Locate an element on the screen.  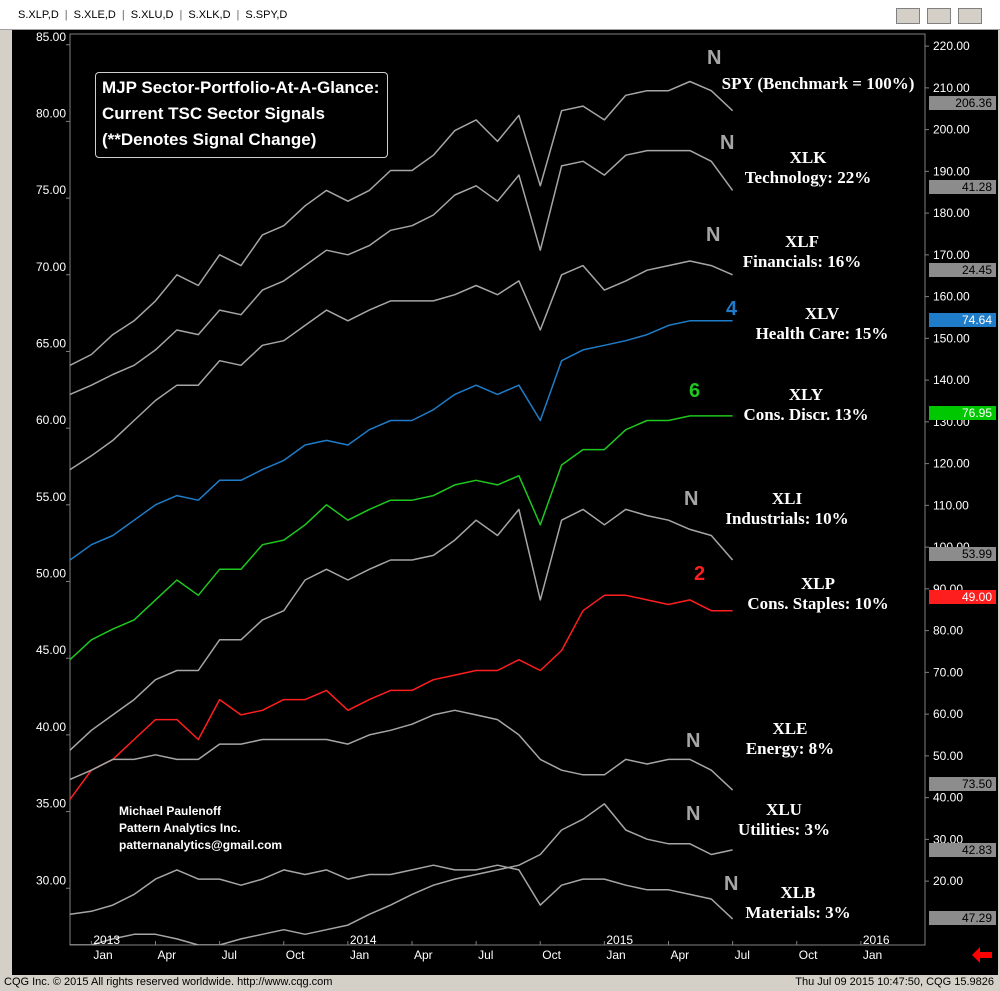
credit-line: Michael Paulenoff is located at coordinates (170, 811).